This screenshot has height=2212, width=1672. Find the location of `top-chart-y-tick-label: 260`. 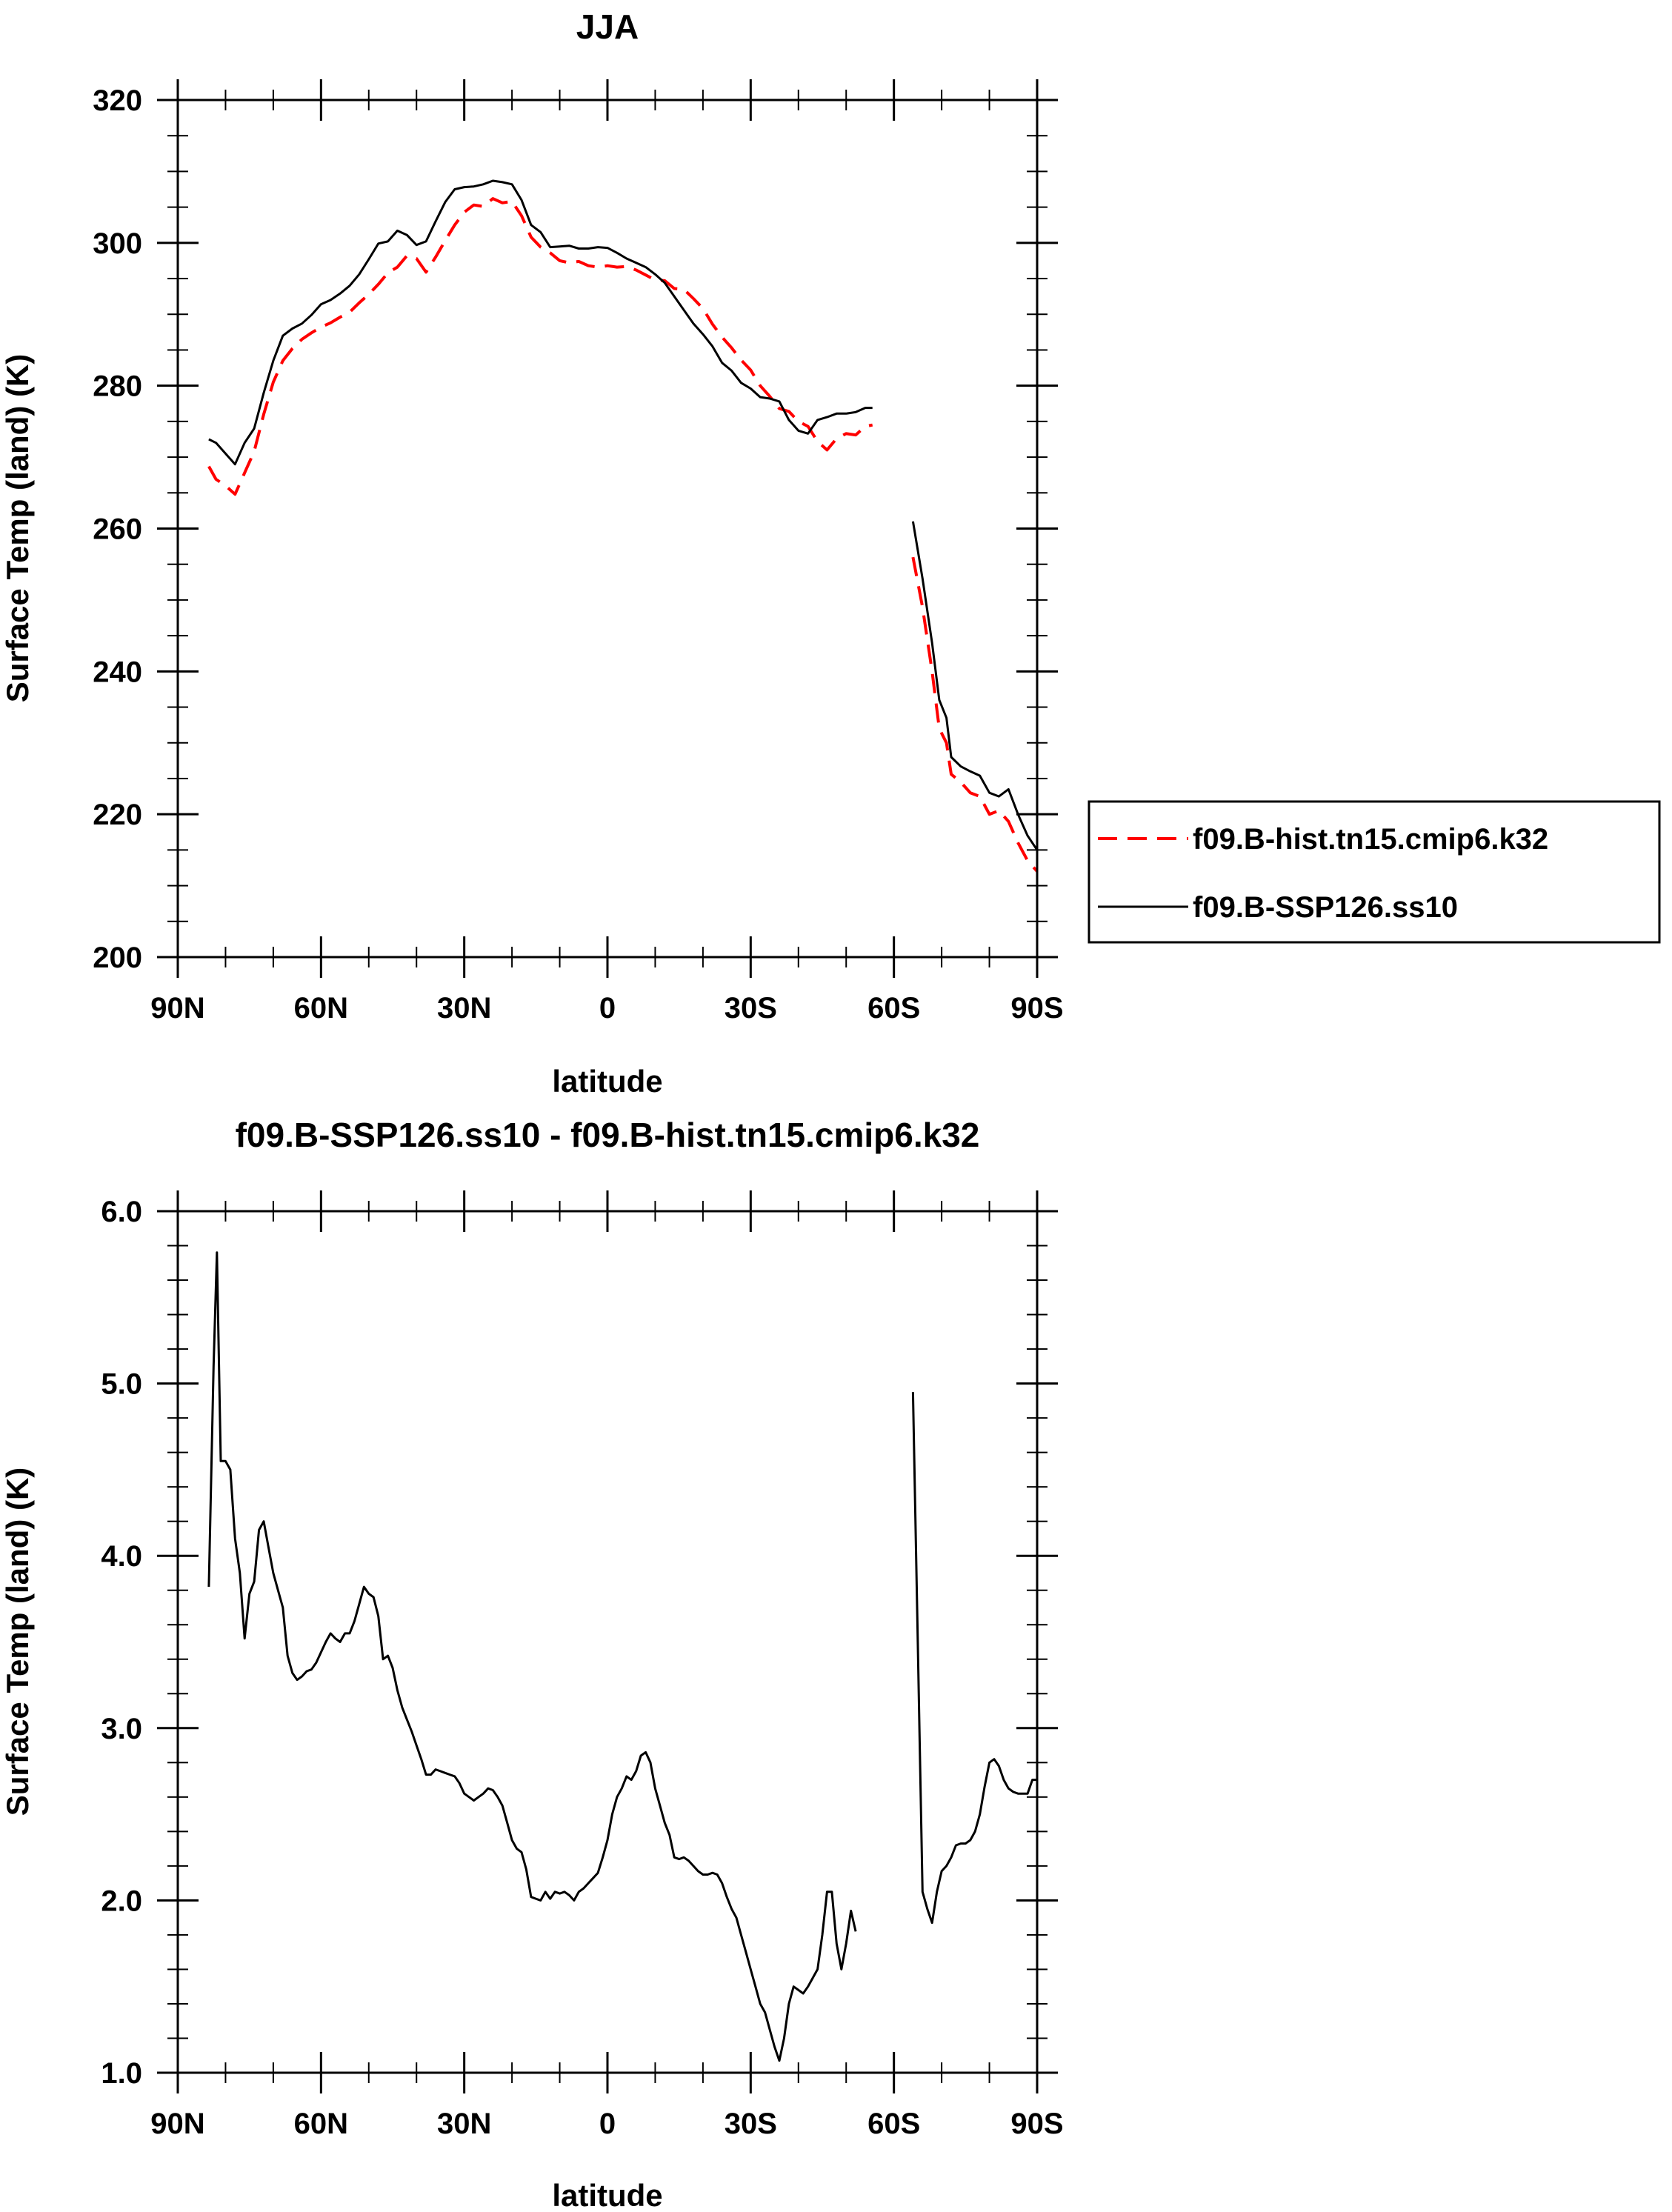

top-chart-y-tick-label: 260 is located at coordinates (117, 529).